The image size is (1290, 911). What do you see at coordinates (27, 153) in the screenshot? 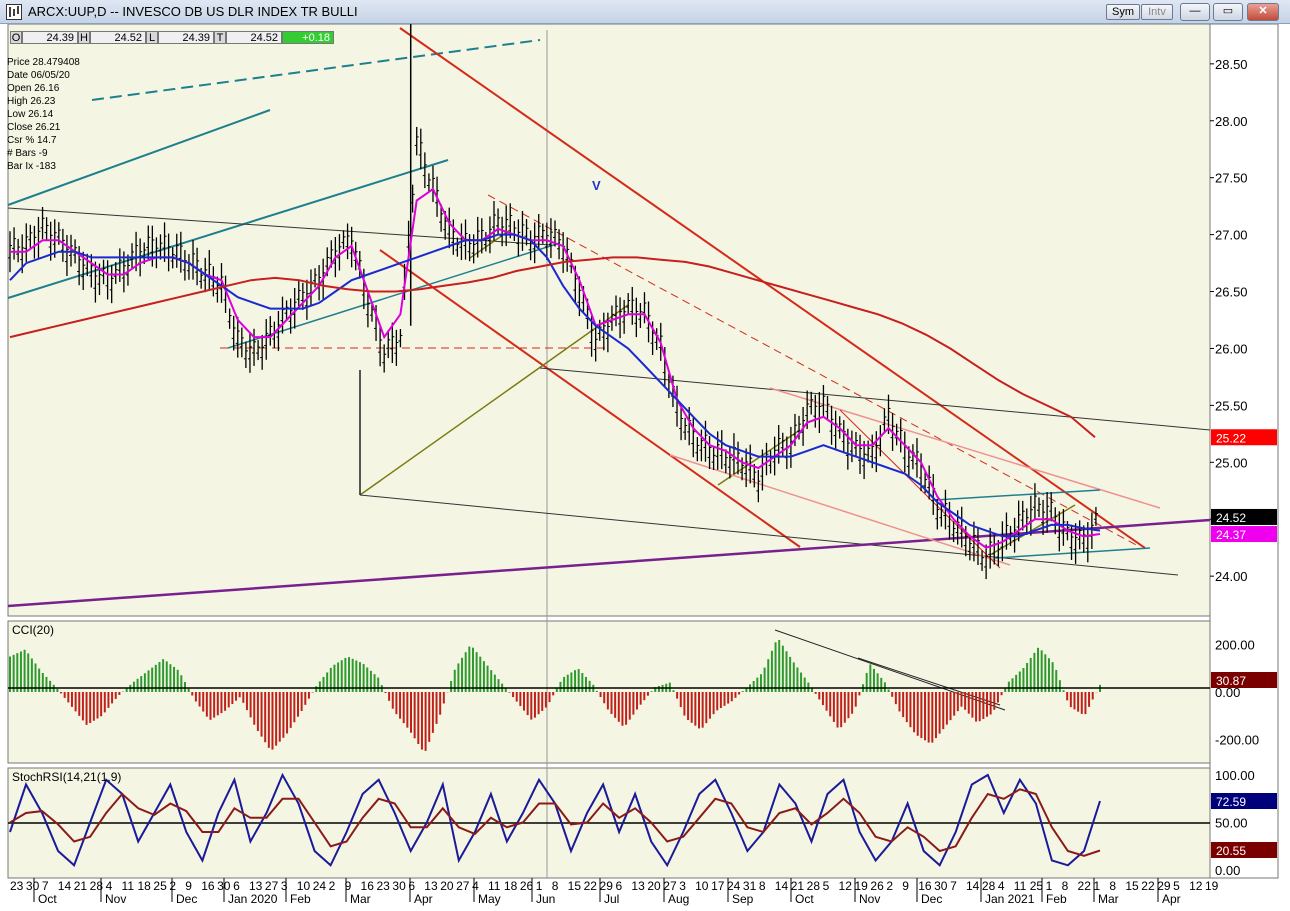
I see `data-window-row: # Bars -9` at bounding box center [27, 153].